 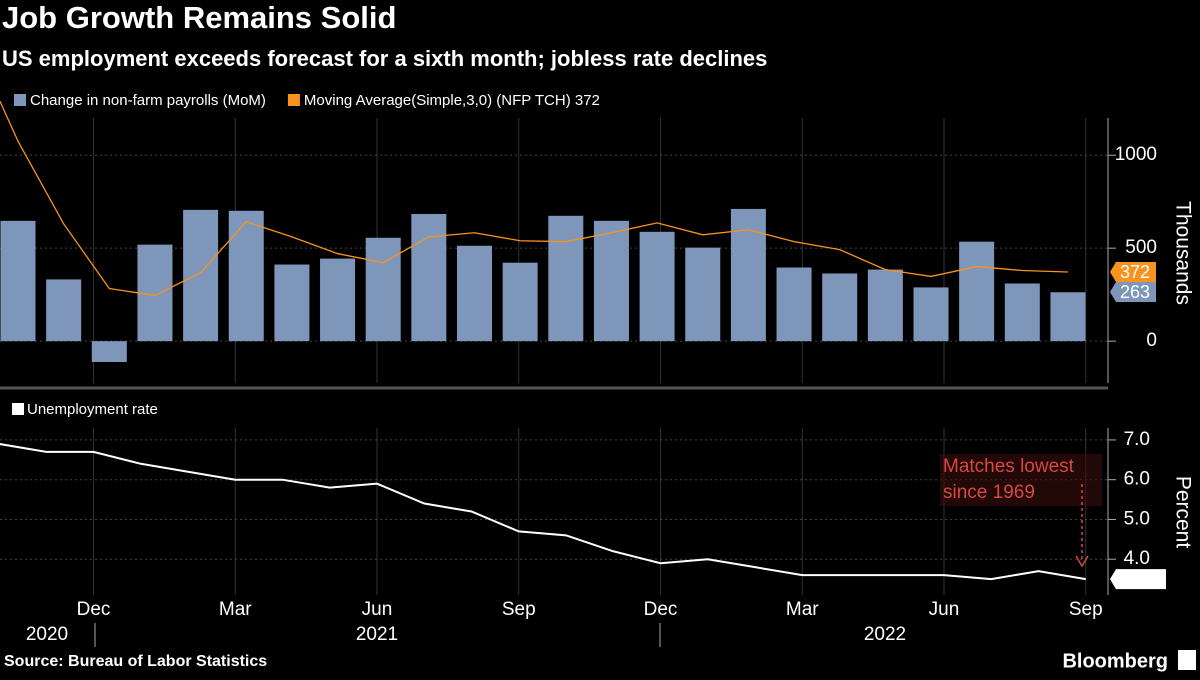 What do you see at coordinates (1137, 518) in the screenshot?
I see `y-tick-label: 5.0` at bounding box center [1137, 518].